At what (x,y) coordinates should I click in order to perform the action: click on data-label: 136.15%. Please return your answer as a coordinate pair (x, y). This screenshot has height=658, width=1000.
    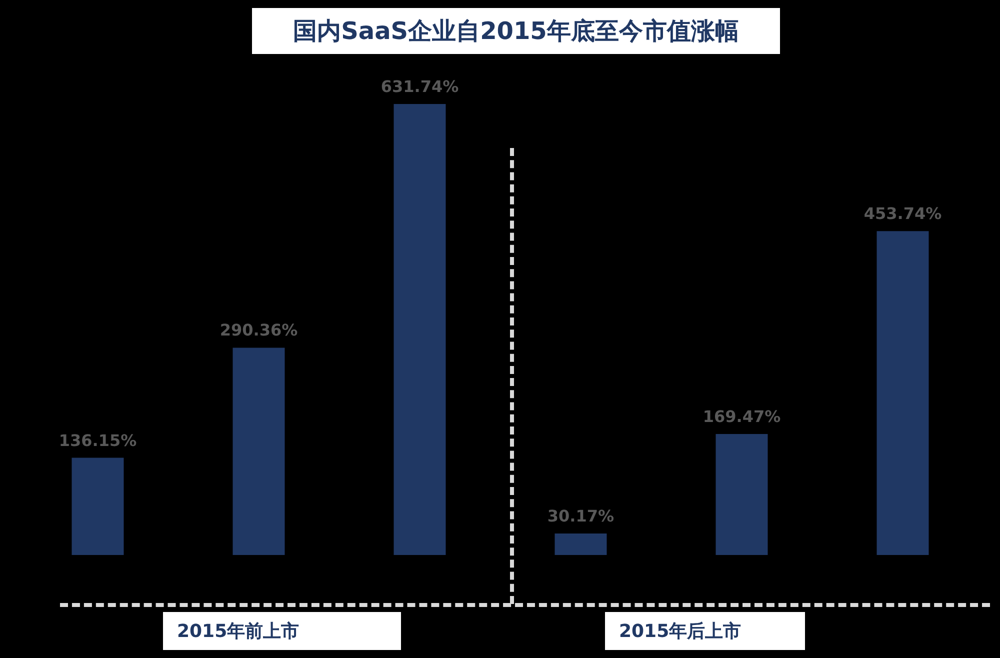
    Looking at the image, I should click on (97, 440).